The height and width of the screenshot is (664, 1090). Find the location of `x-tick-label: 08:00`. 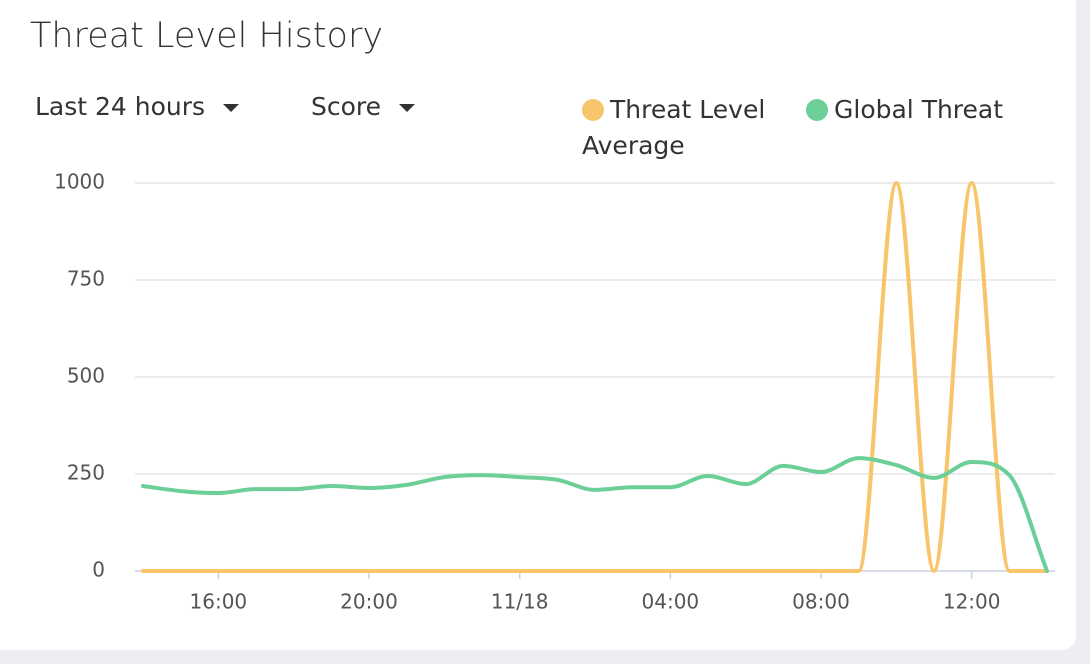

x-tick-label: 08:00 is located at coordinates (821, 602).